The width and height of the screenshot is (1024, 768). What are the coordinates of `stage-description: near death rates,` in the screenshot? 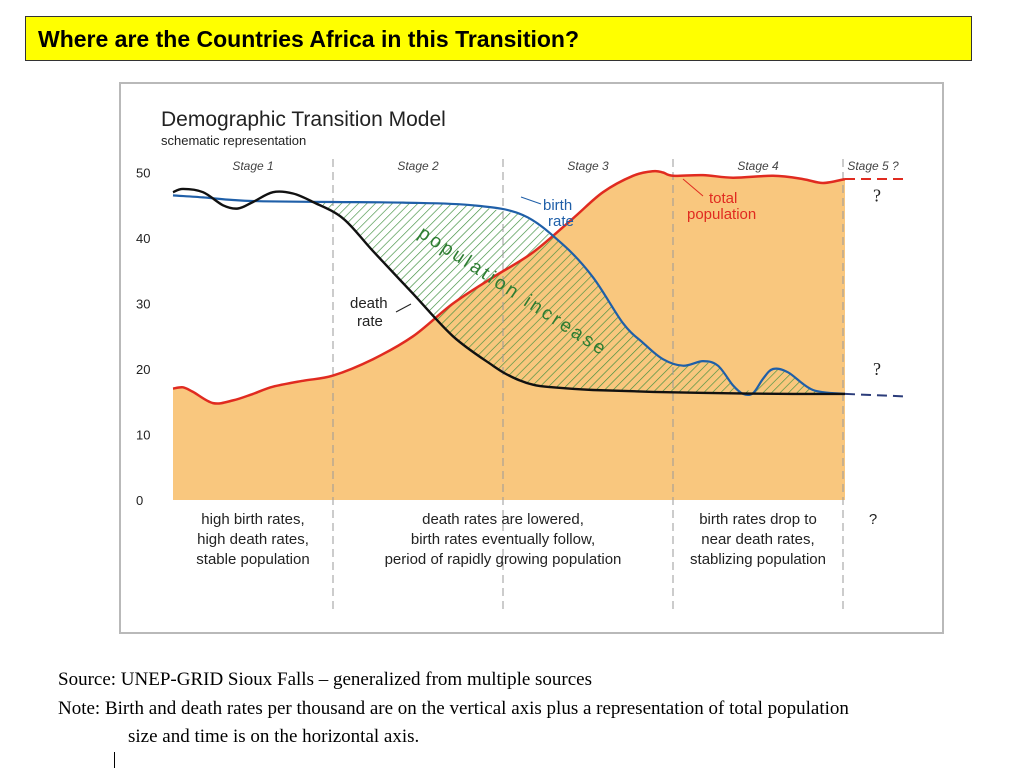 It's located at (757, 539).